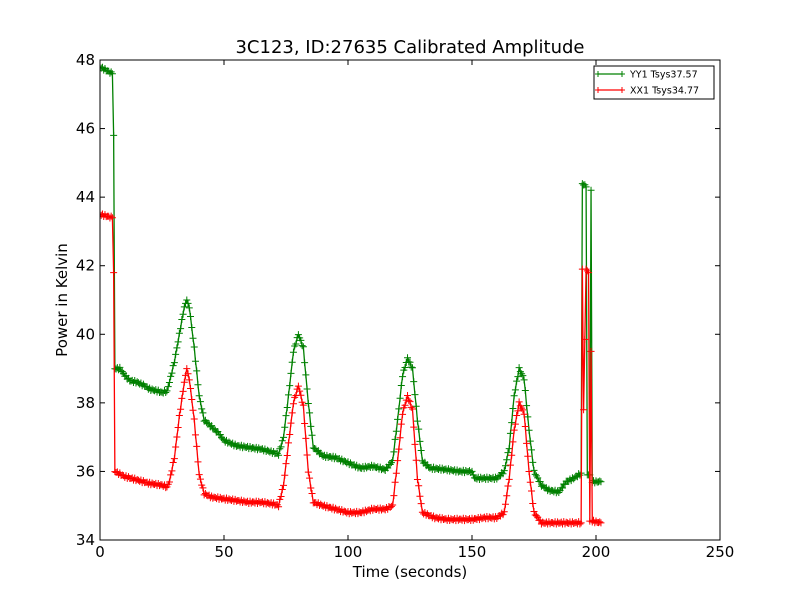 The width and height of the screenshot is (800, 604). What do you see at coordinates (85, 403) in the screenshot?
I see `y-tick-label: 38` at bounding box center [85, 403].